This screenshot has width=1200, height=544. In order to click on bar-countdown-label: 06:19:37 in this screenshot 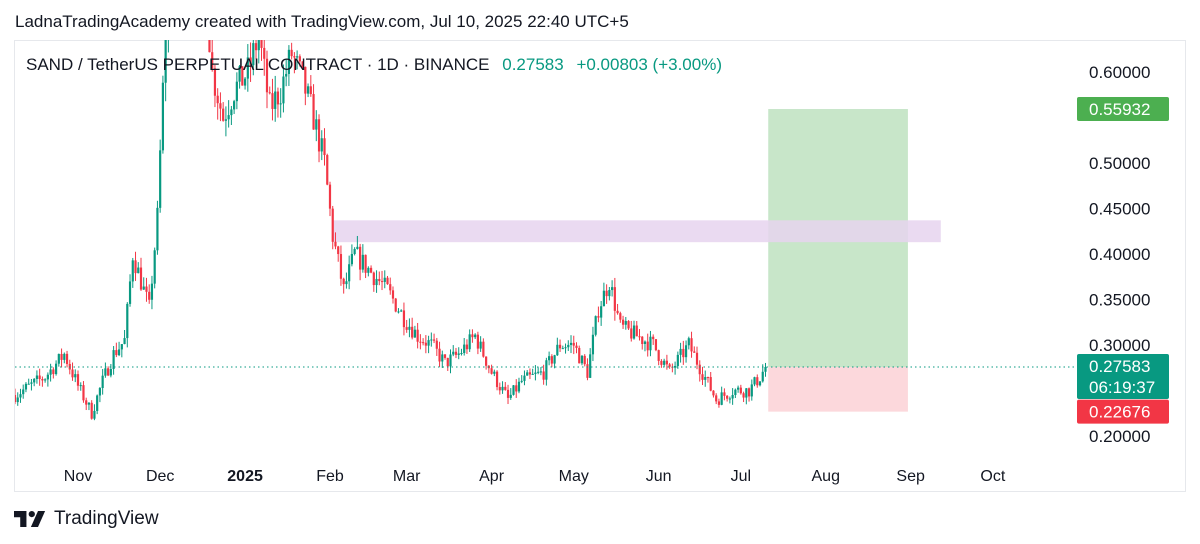, I will do `click(1122, 387)`.